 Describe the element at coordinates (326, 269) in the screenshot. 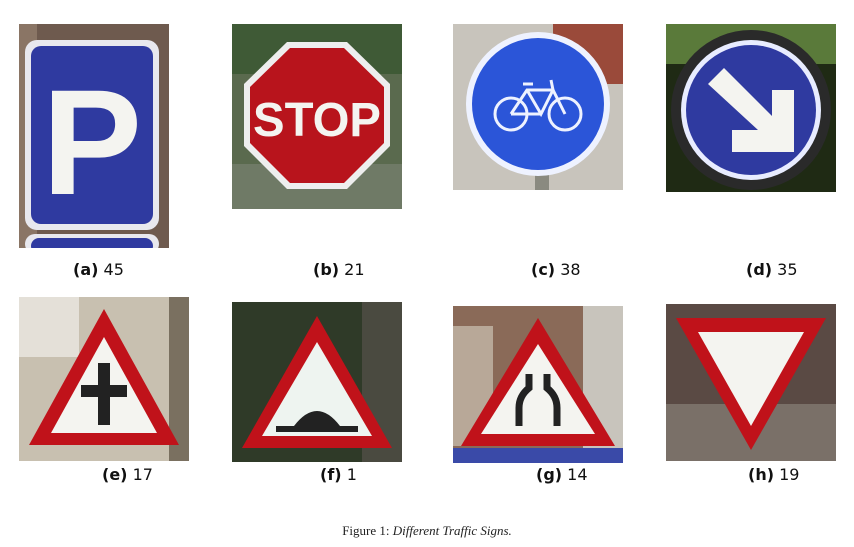

I see `panel-label: (b)` at that location.